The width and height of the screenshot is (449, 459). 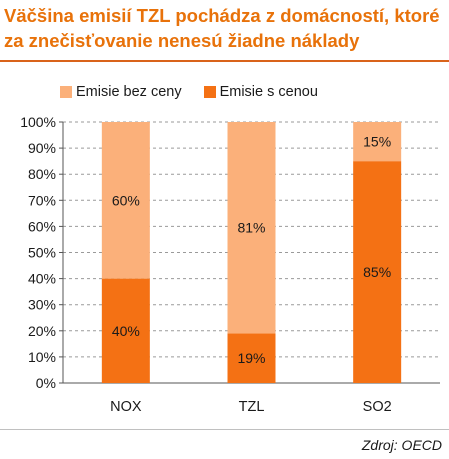 I want to click on y-tick-label: 70%, so click(x=42, y=200).